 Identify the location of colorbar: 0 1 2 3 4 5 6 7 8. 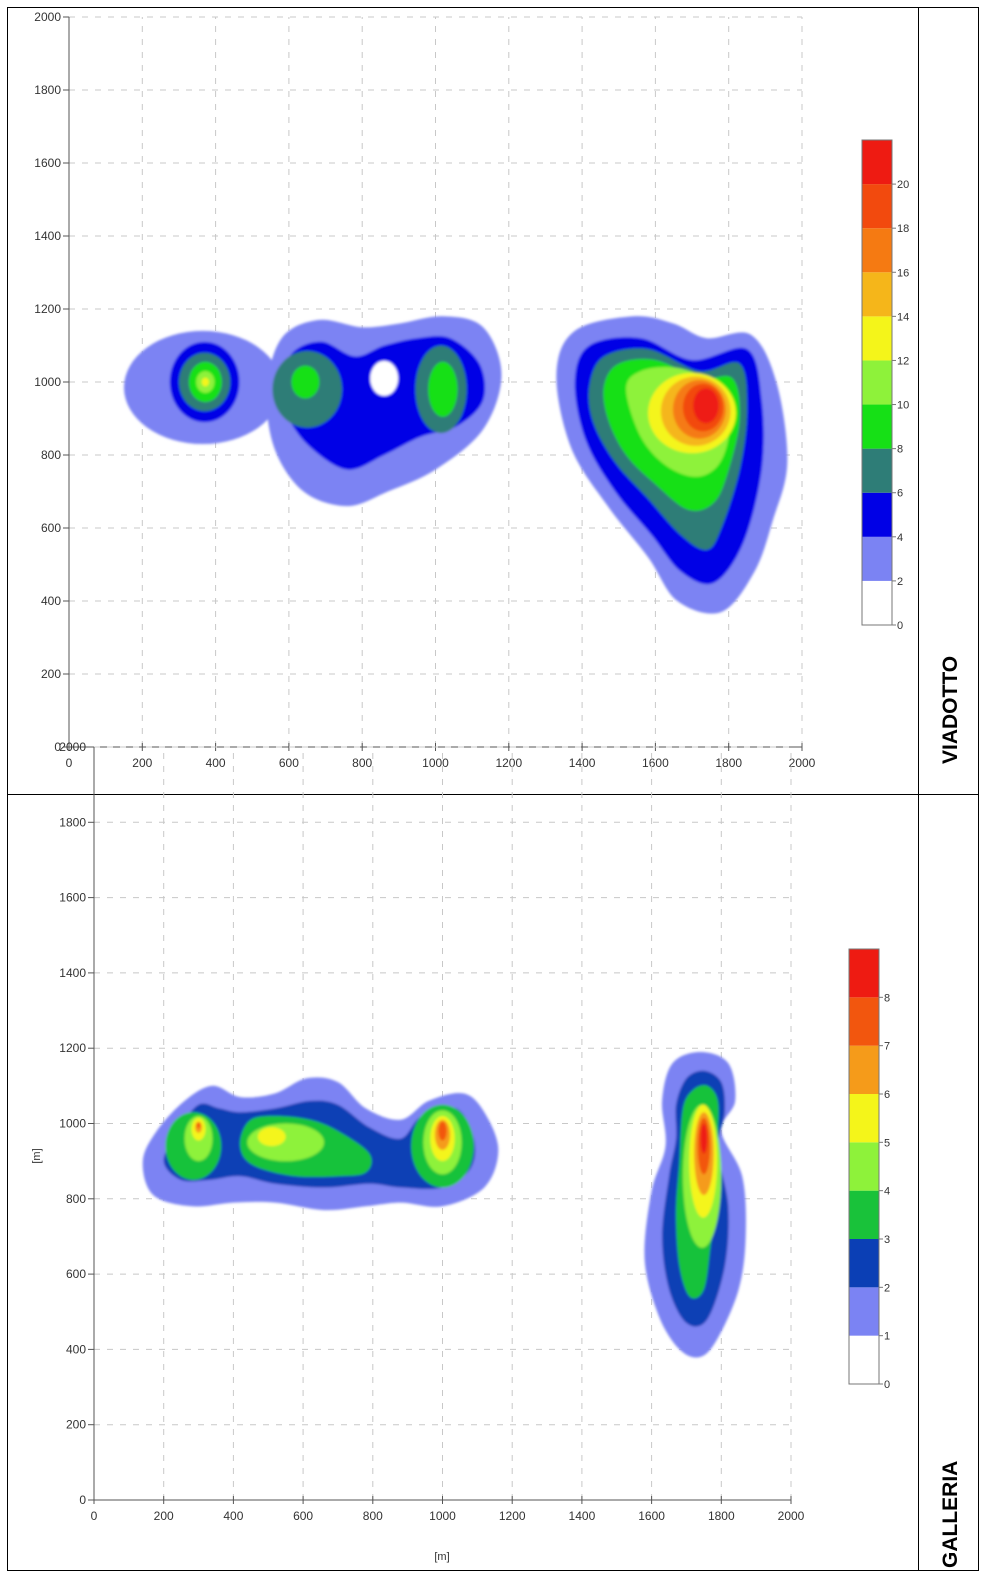
(869, 1169).